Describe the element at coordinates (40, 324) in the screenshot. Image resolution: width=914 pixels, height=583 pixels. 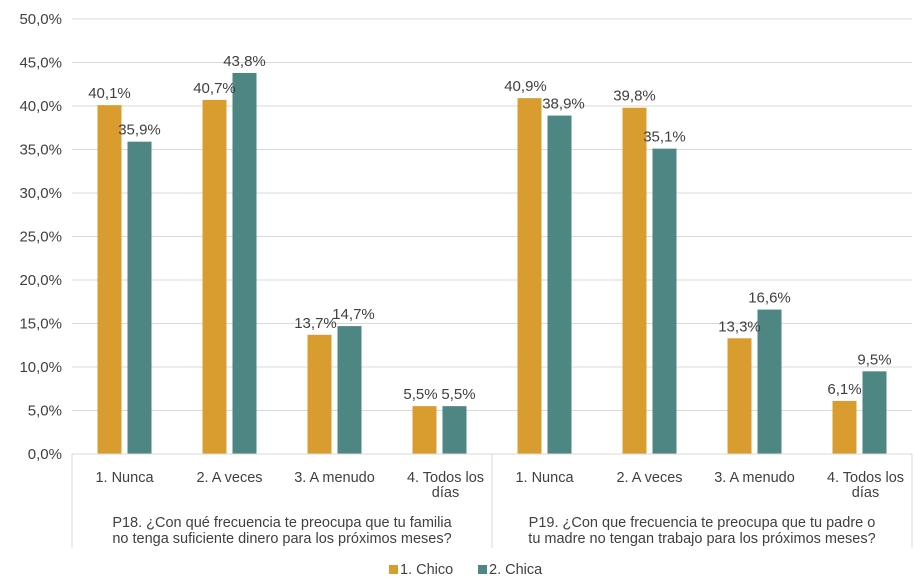
I see `y-tick-label: 15,0%` at that location.